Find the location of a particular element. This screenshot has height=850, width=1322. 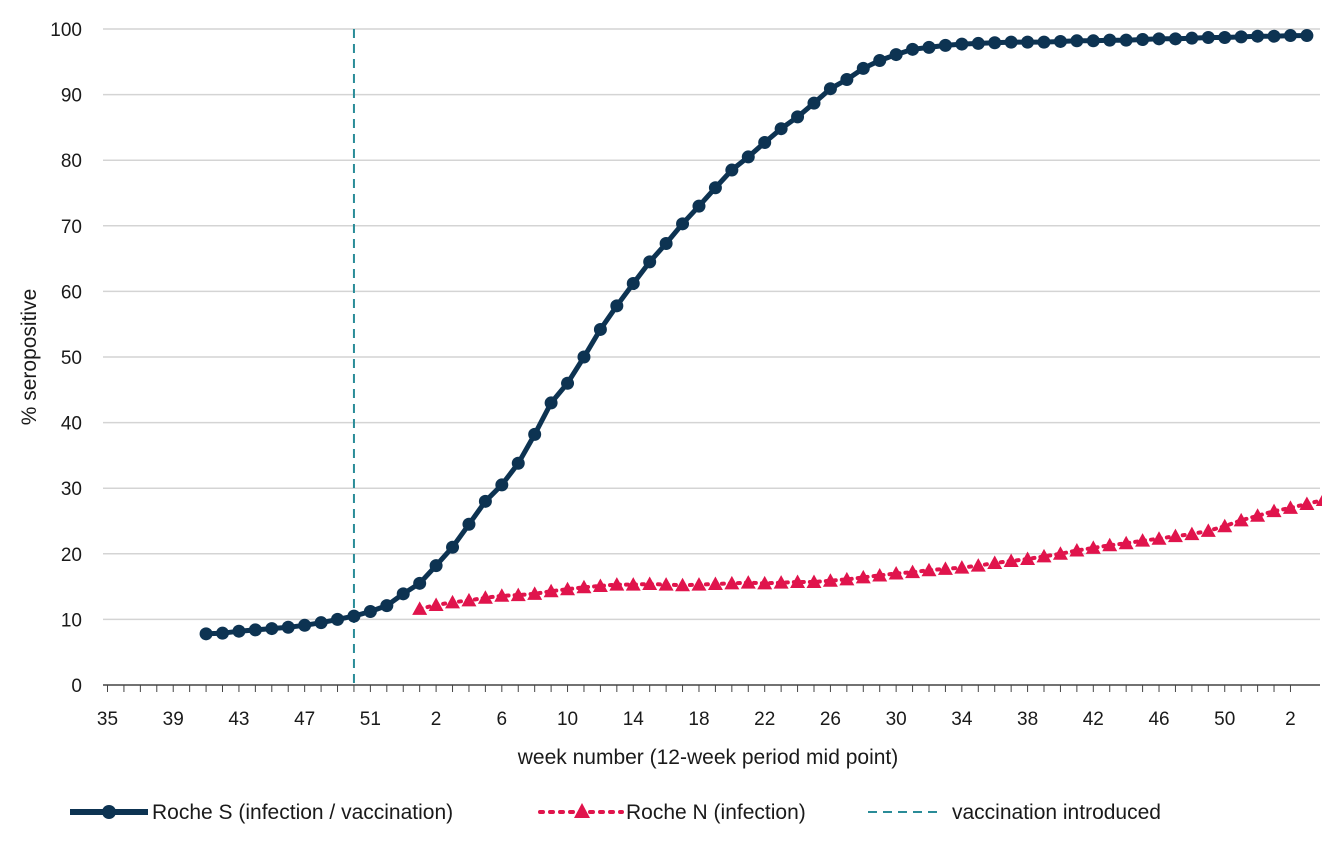

y-tick-label: 60 is located at coordinates (71, 292).